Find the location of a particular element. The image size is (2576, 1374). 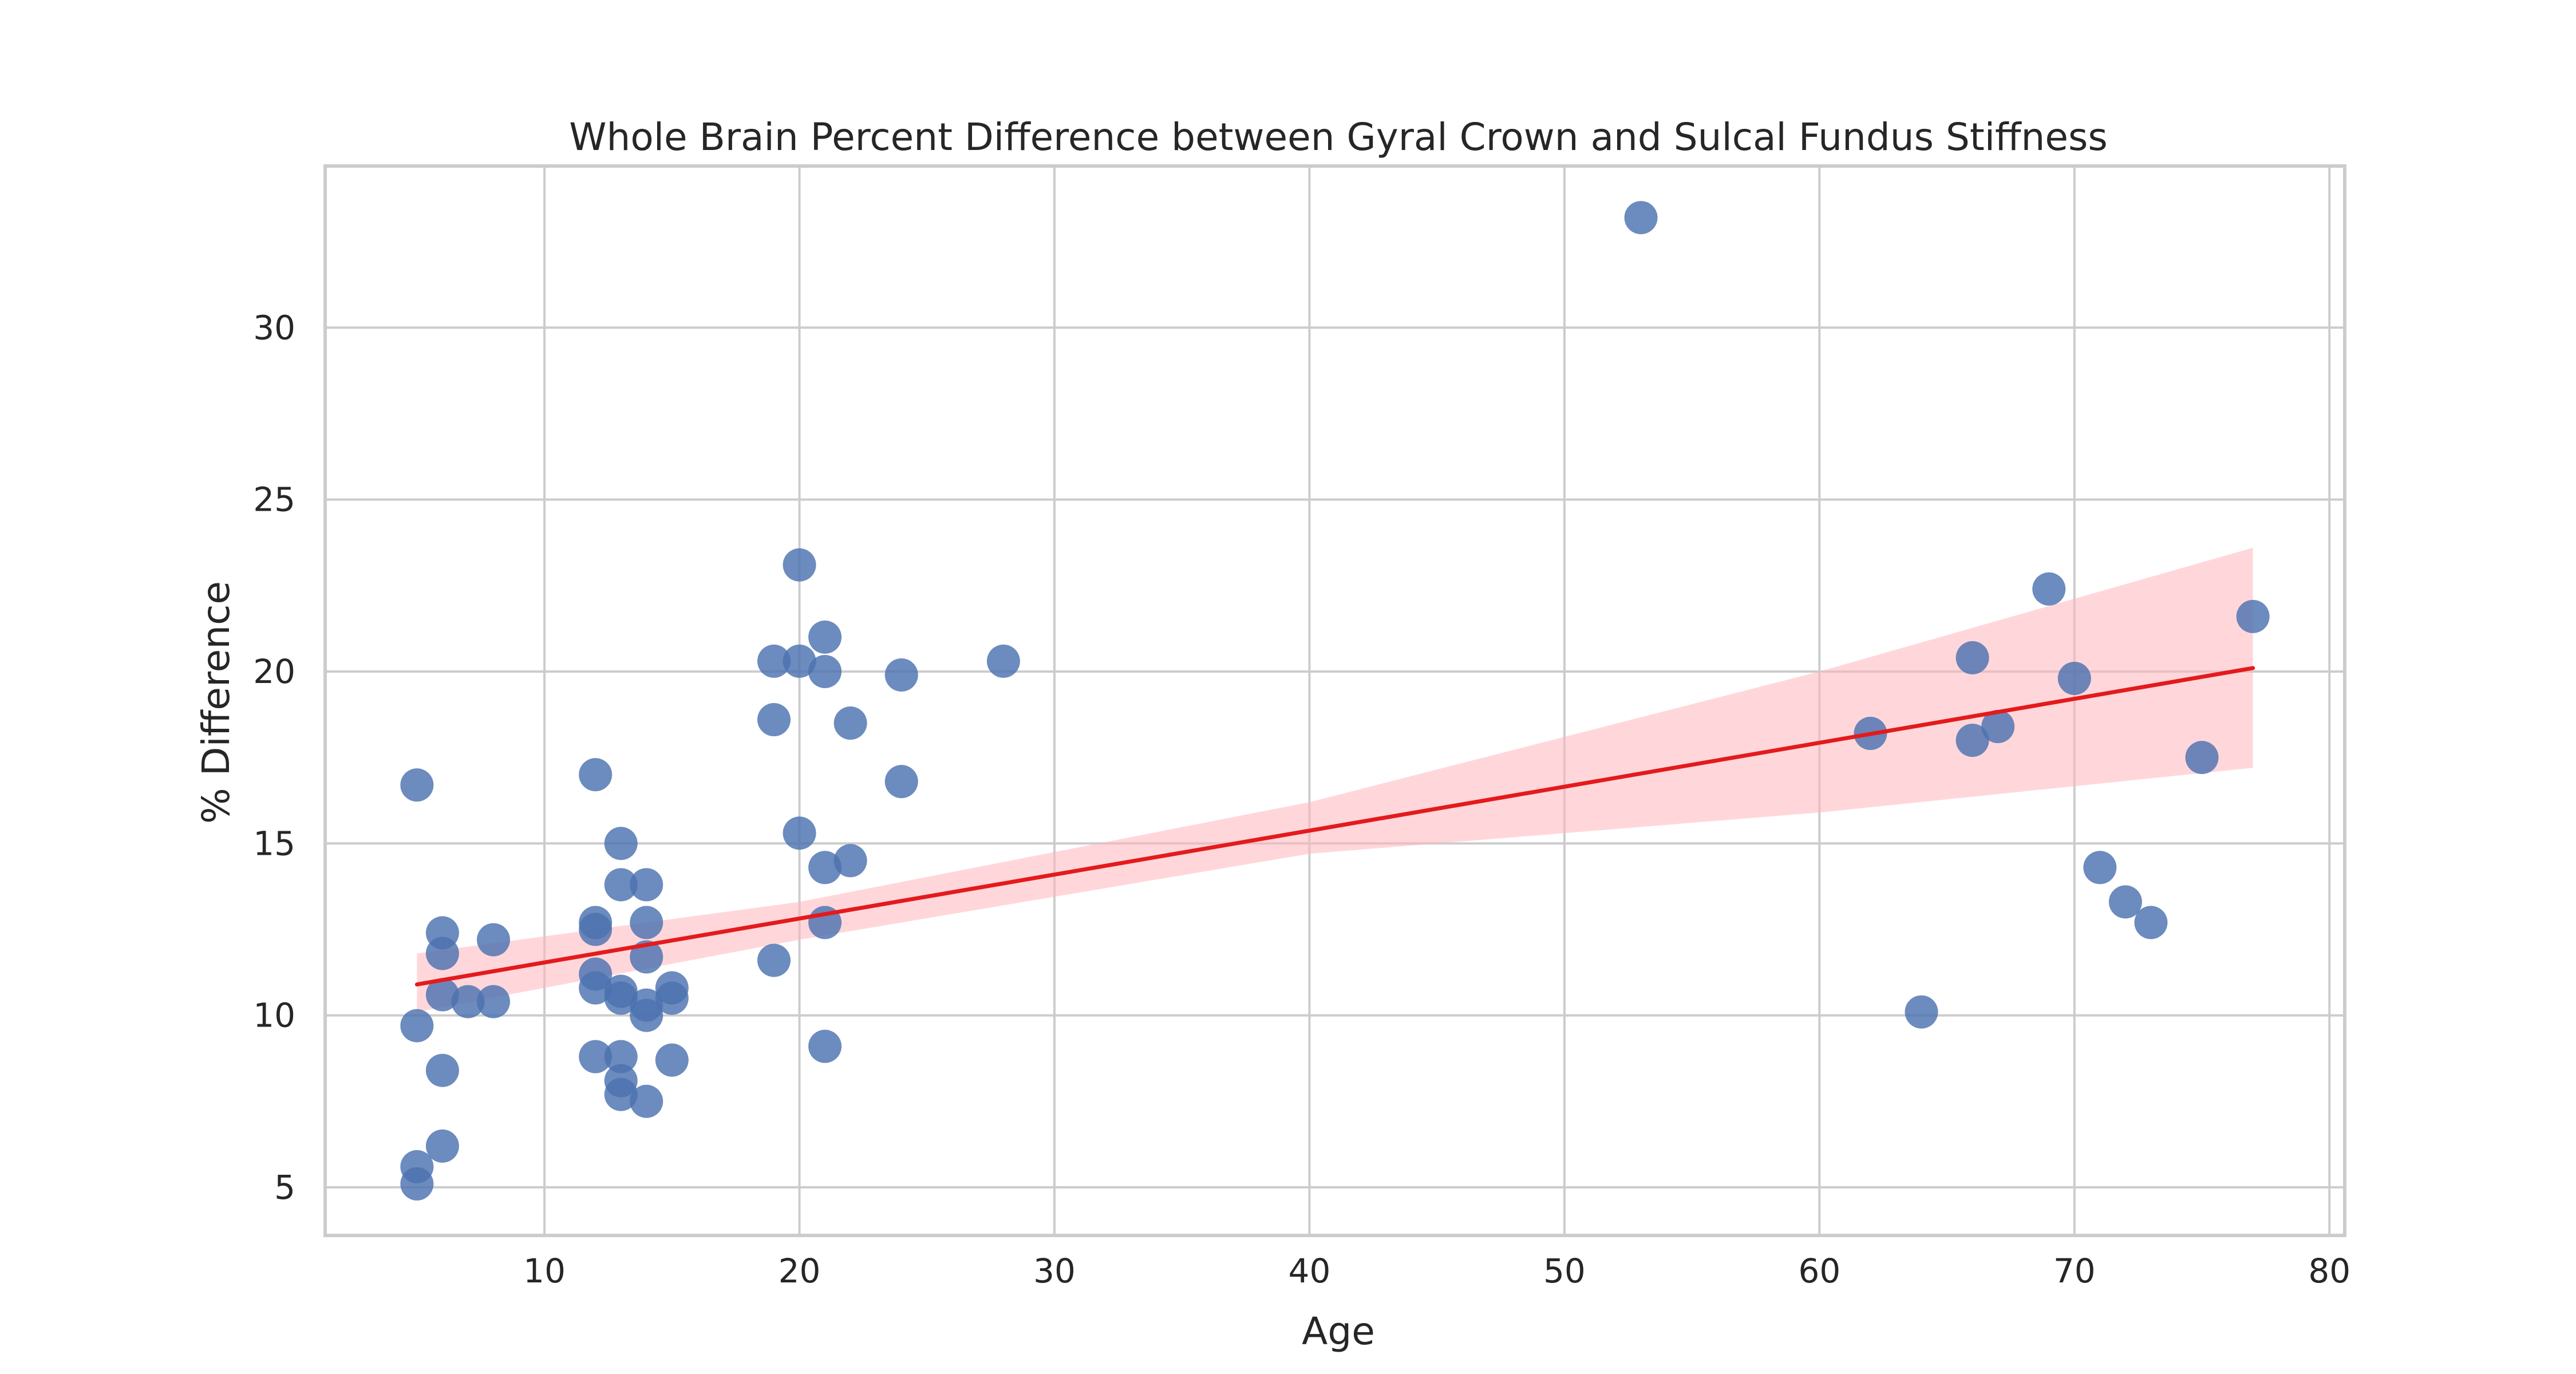

y-tick-label: 15 is located at coordinates (274, 843).